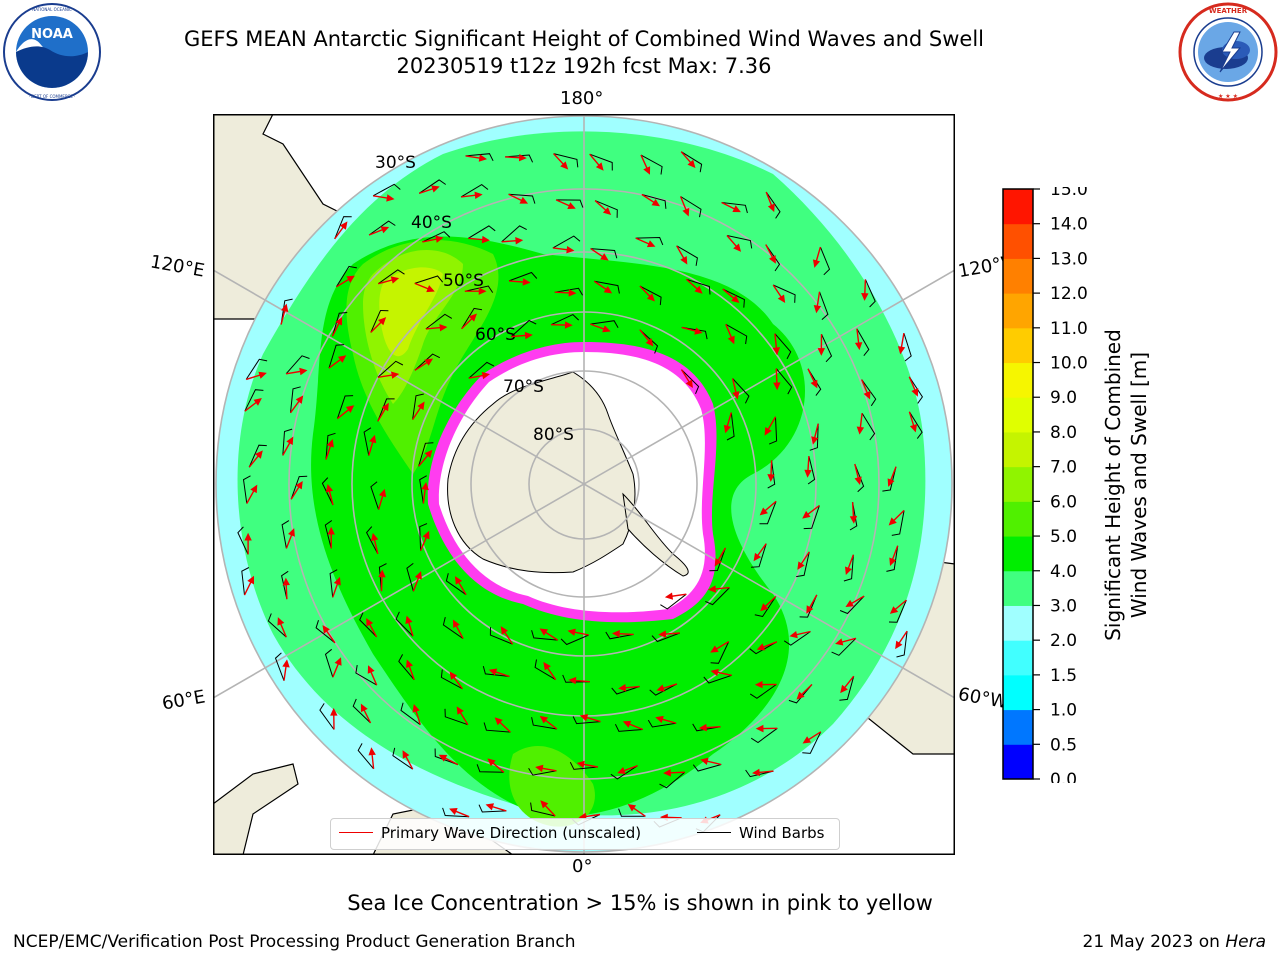  What do you see at coordinates (714, 832) in the screenshot?
I see `legend-barb-swatch` at bounding box center [714, 832].